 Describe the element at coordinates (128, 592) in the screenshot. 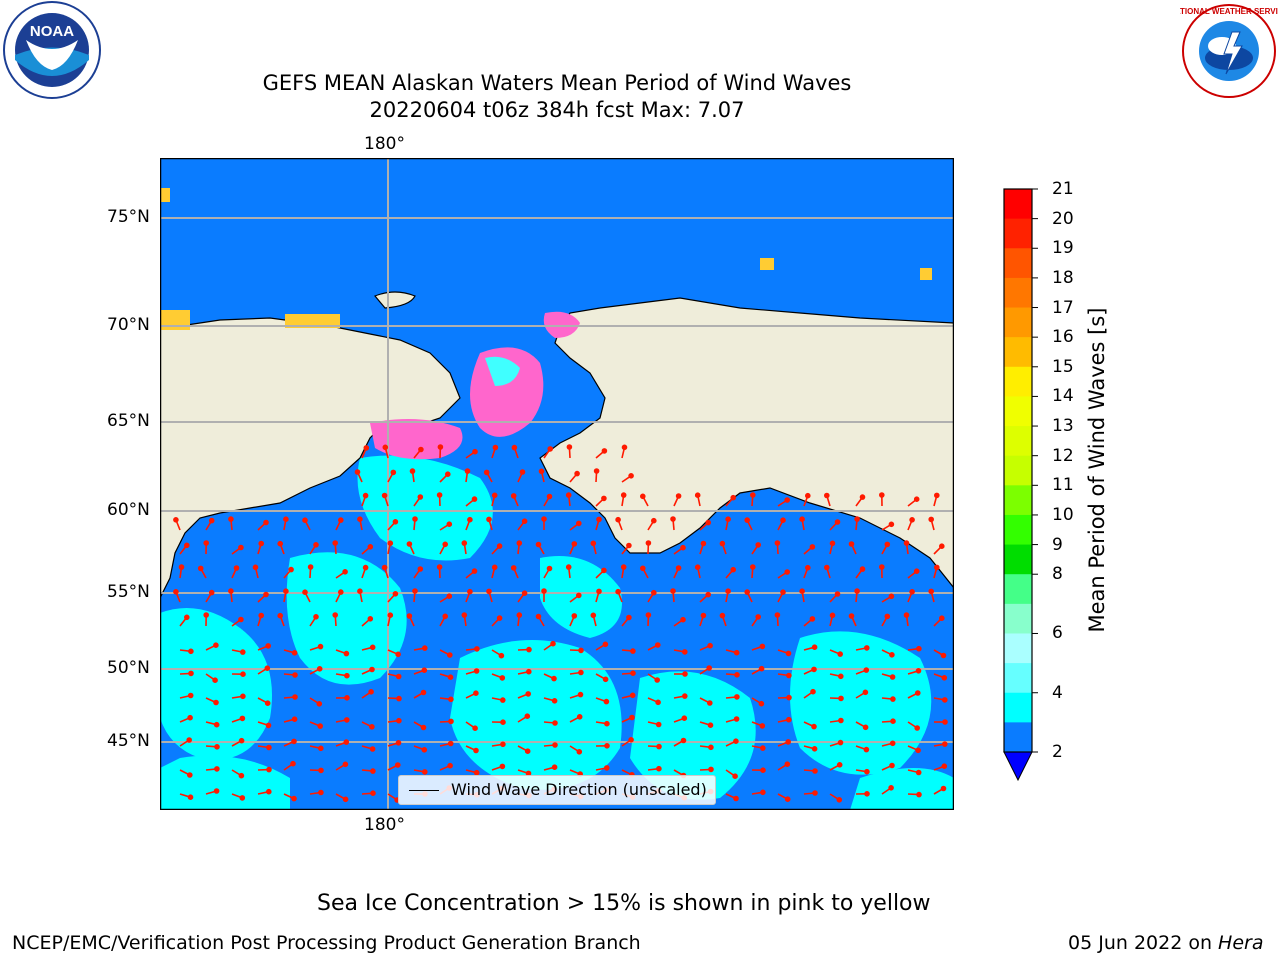

I see `lat-label-55: 55°N` at that location.